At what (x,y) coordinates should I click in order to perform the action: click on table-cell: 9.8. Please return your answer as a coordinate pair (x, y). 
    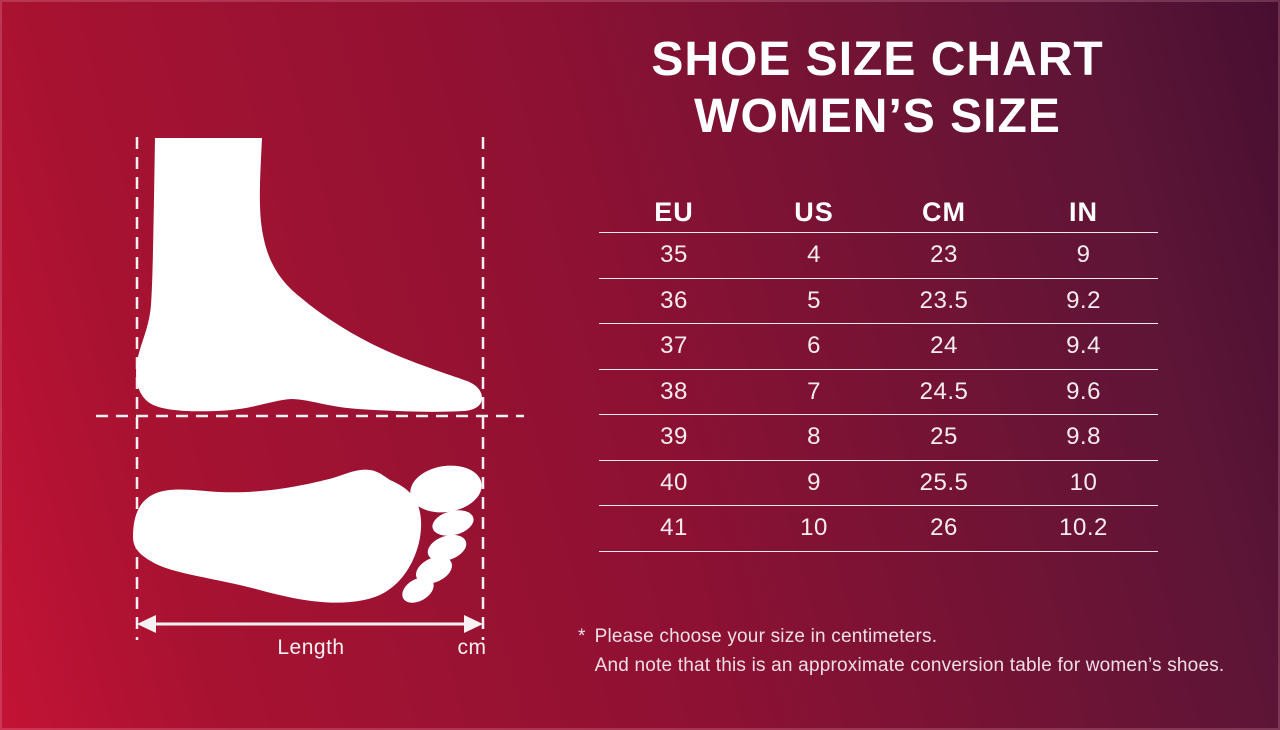
    Looking at the image, I should click on (1083, 437).